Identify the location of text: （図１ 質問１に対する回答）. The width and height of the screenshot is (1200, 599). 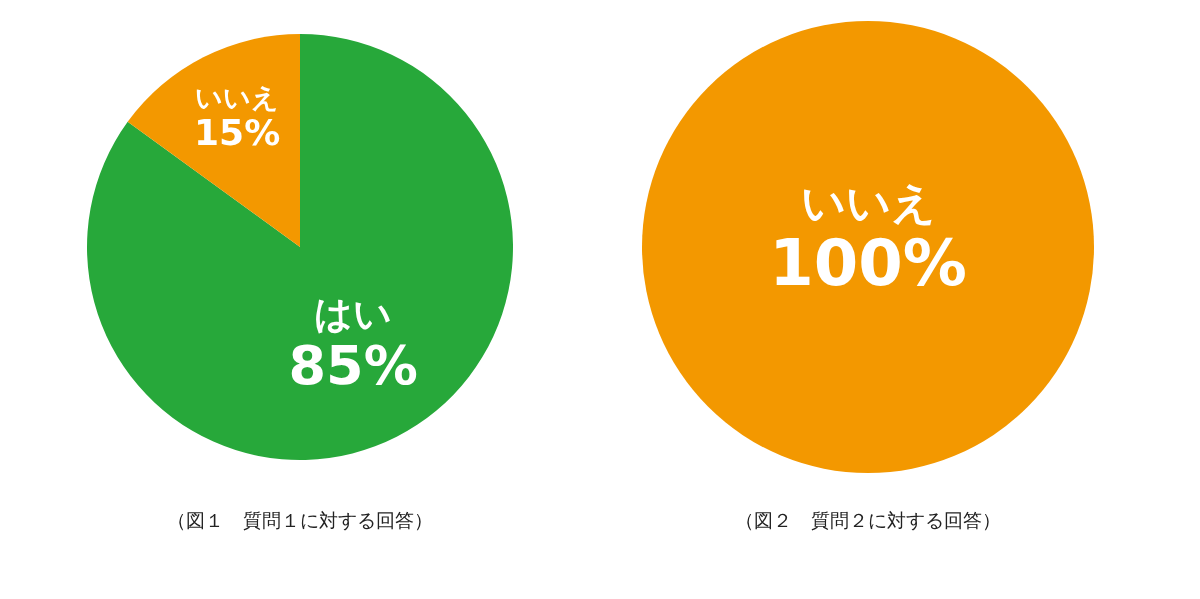
(300, 520).